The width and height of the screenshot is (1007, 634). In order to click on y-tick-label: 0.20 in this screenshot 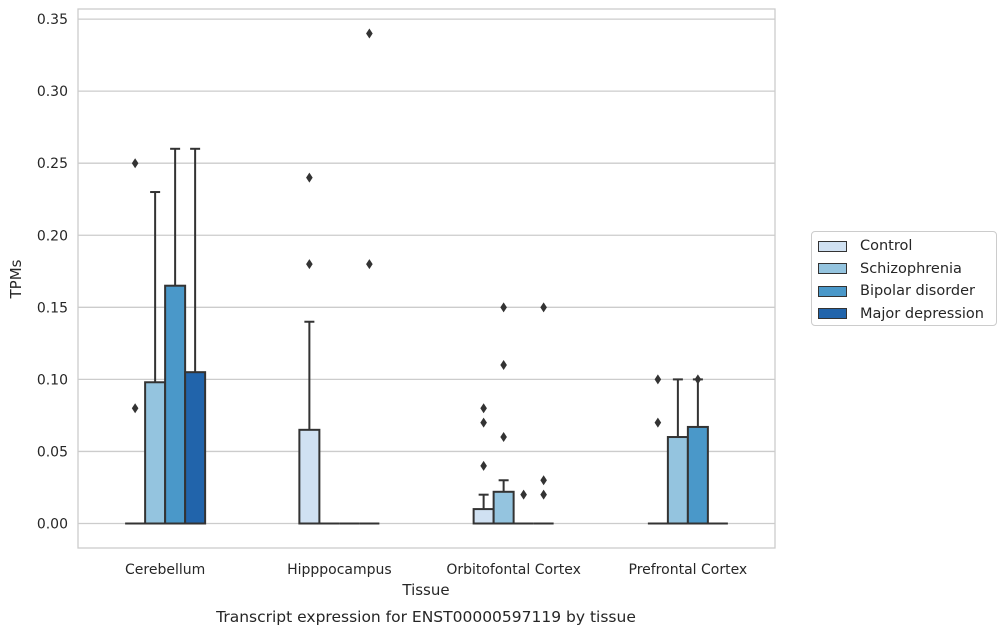, I will do `click(52, 236)`.